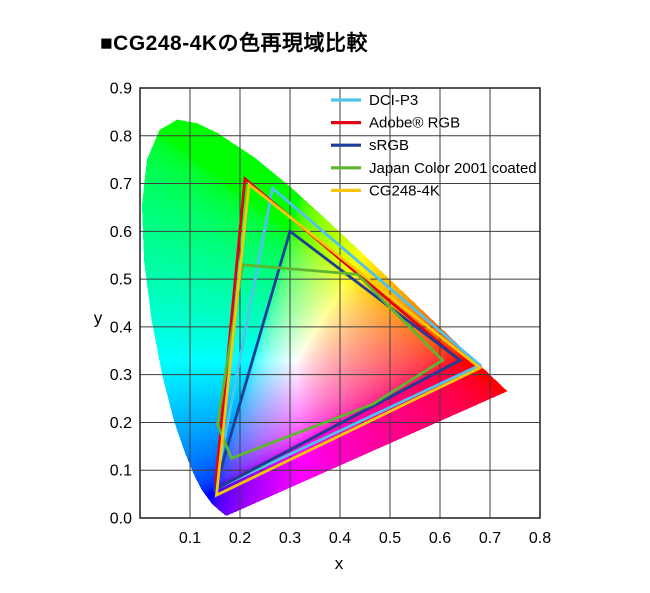  I want to click on chart-title: ■CG248-4Kの色再現域比較, so click(234, 43).